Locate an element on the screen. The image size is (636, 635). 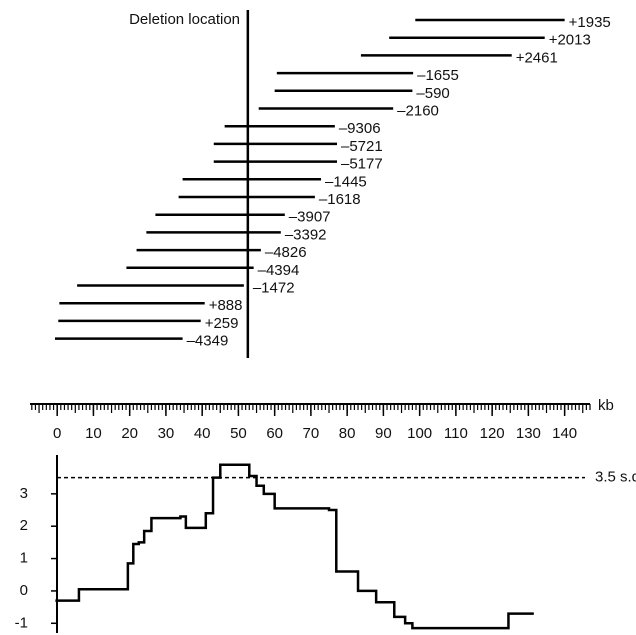
deletion-label: –1445 is located at coordinates (346, 181).